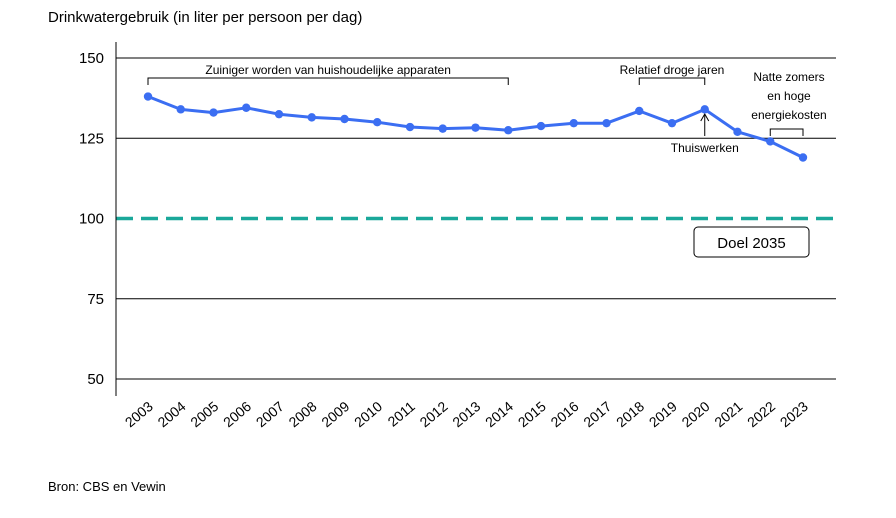  Describe the element at coordinates (573, 123) in the screenshot. I see `data-point-2016` at that location.